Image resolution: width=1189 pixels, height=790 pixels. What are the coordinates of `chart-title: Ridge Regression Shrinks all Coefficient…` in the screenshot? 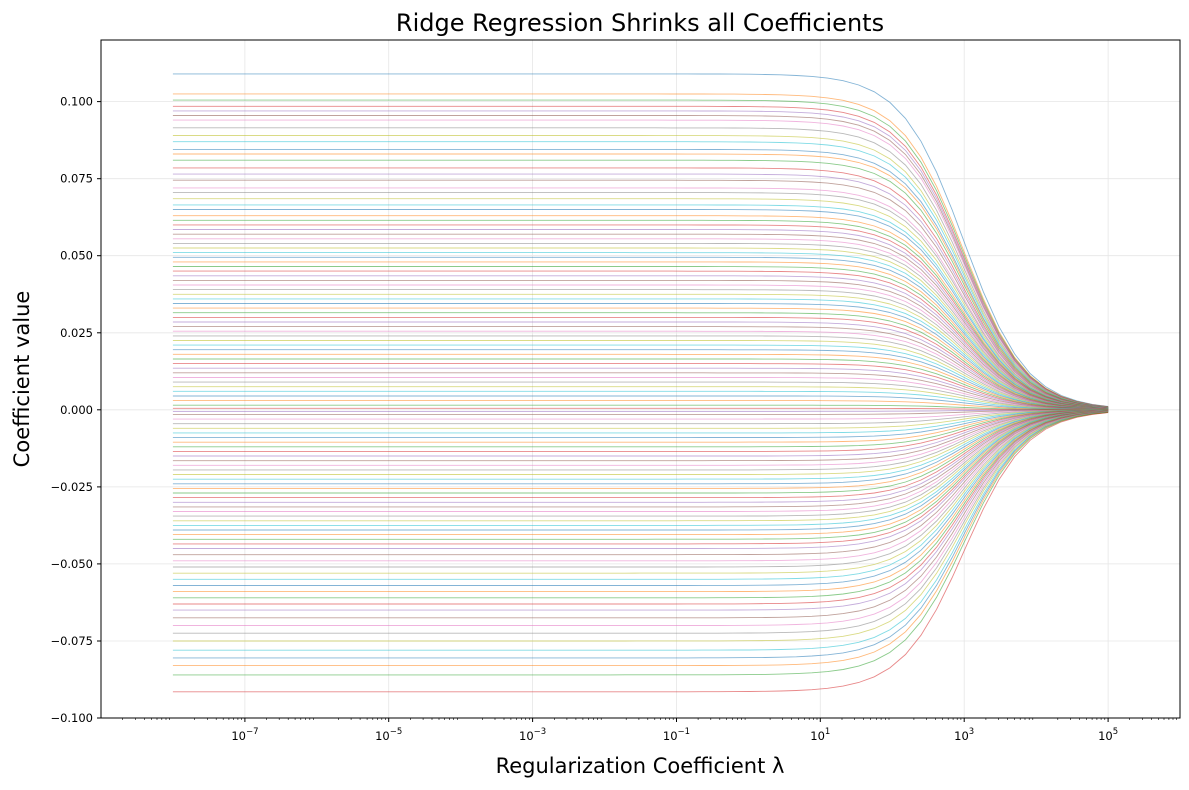 It's located at (640, 23).